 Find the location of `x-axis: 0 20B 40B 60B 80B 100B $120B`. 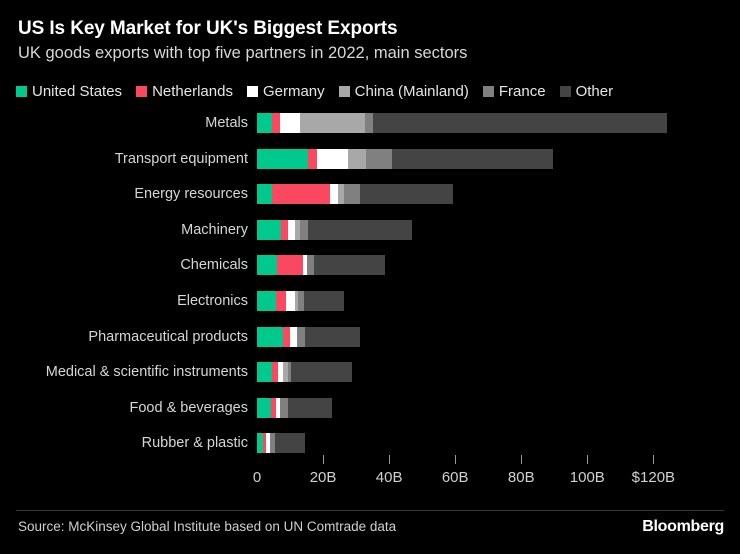

x-axis: 0 20B 40B 60B 80B 100B $120B is located at coordinates (370, 477).